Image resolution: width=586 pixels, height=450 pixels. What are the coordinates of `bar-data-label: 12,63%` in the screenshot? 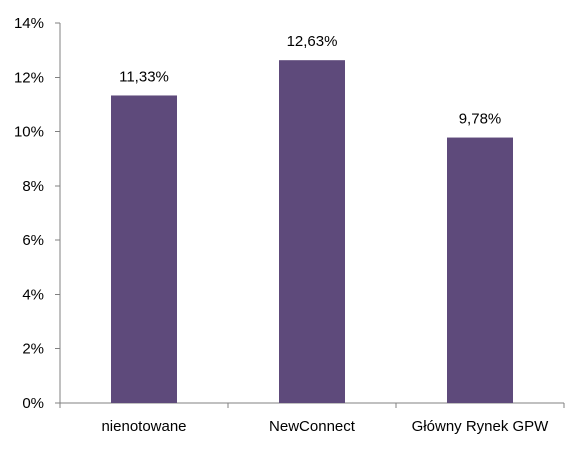 It's located at (312, 41).